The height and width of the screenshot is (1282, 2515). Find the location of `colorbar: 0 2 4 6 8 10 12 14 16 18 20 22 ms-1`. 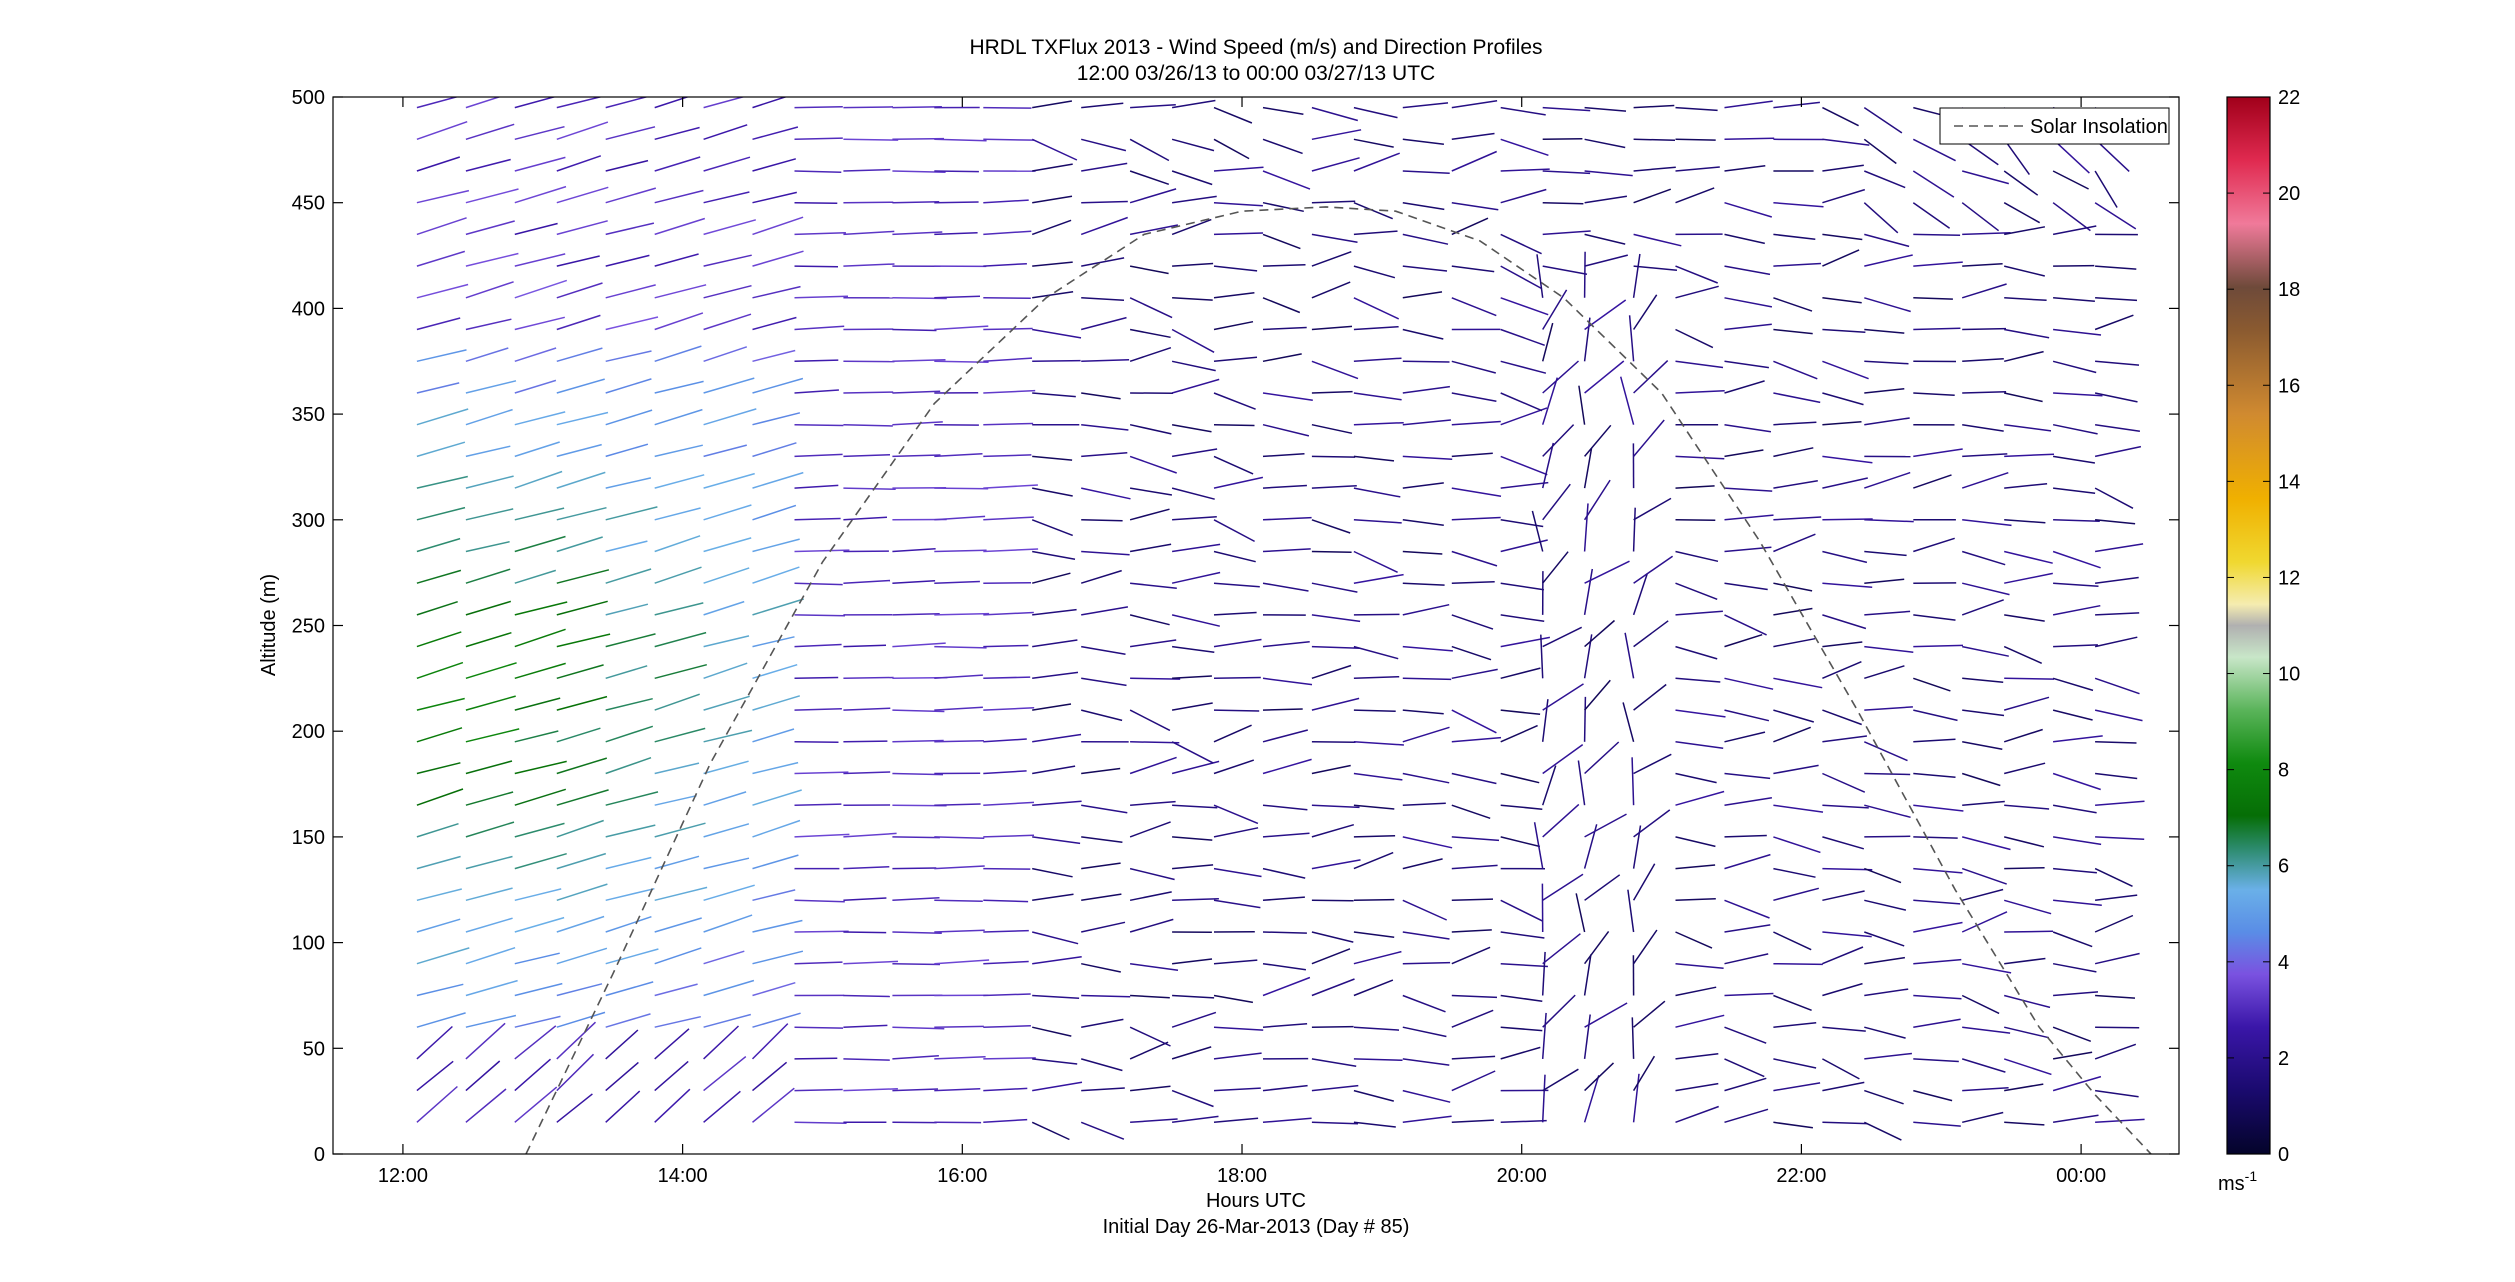

colorbar: 0 2 4 6 8 10 12 14 16 18 20 22 ms-1 is located at coordinates (2259, 641).